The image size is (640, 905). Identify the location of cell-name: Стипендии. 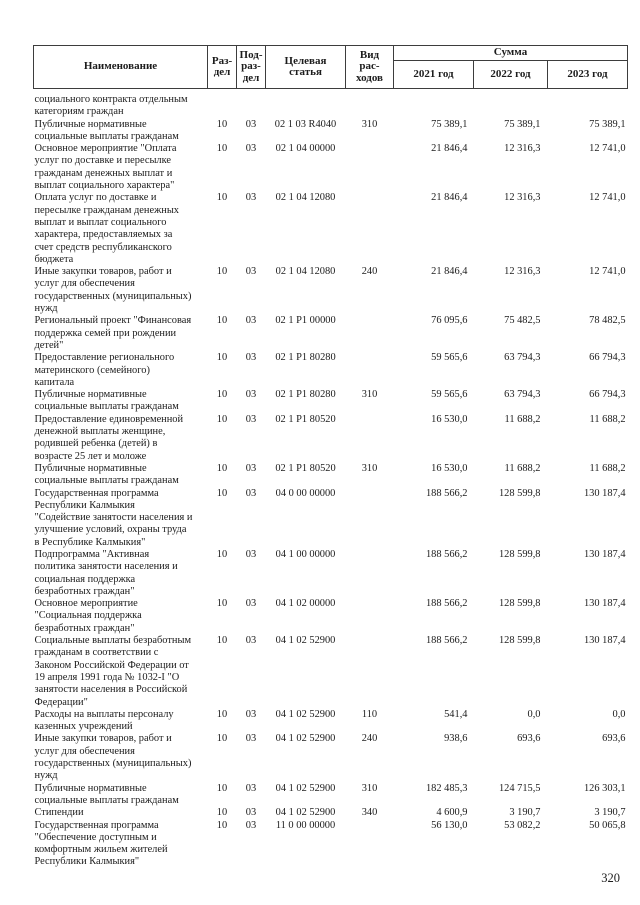
(59, 813).